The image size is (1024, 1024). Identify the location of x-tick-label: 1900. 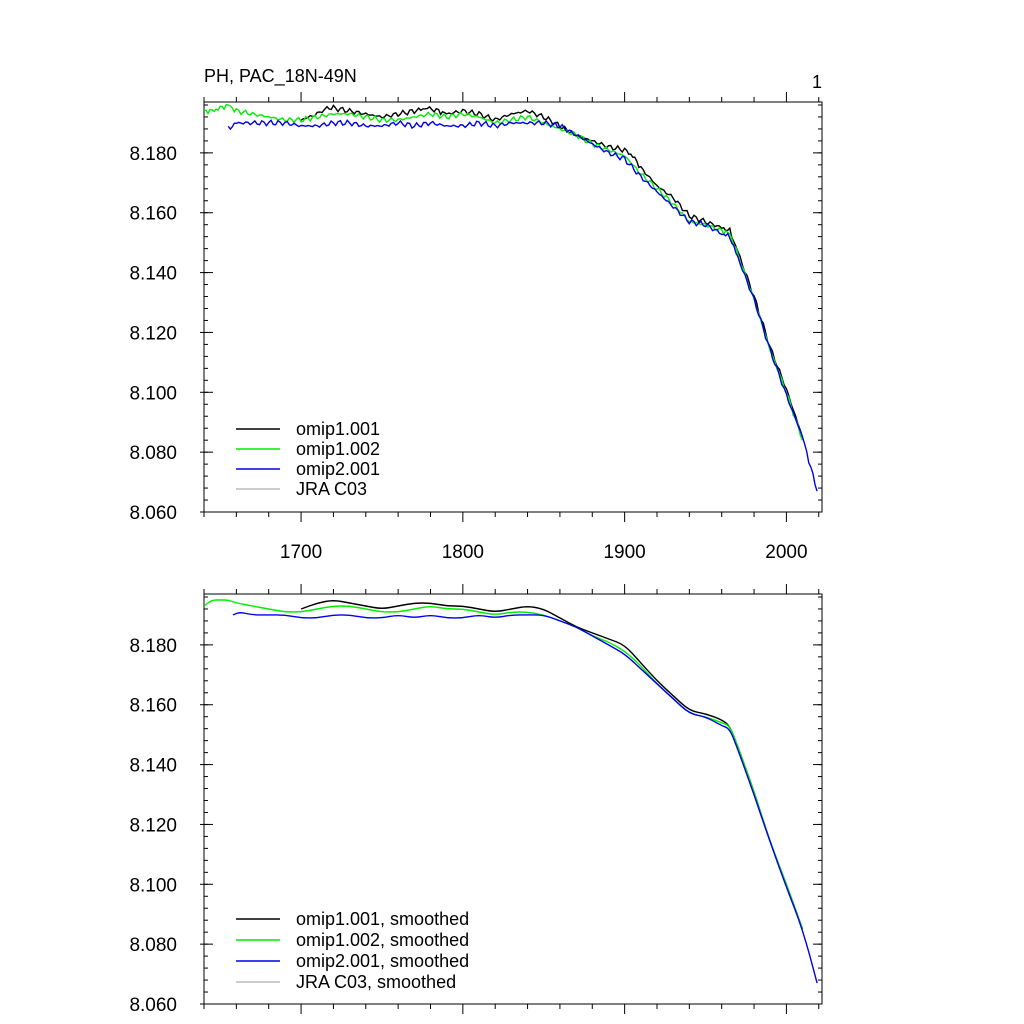
(624, 552).